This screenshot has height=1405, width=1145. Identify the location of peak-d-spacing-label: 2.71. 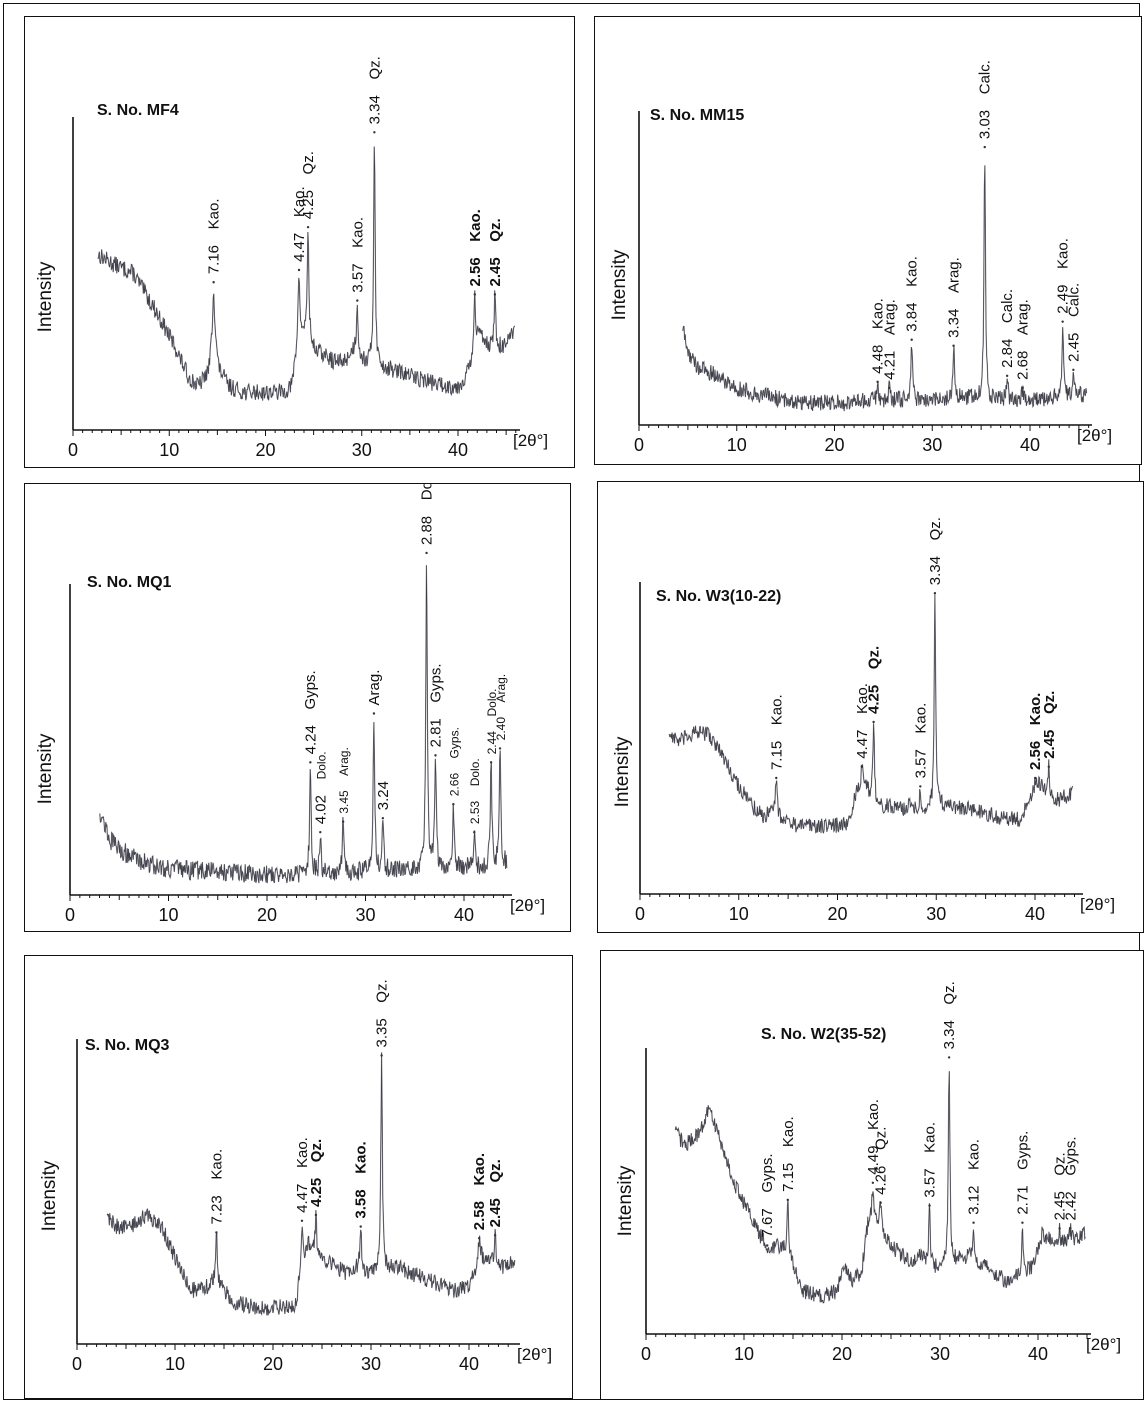
(1022, 1199).